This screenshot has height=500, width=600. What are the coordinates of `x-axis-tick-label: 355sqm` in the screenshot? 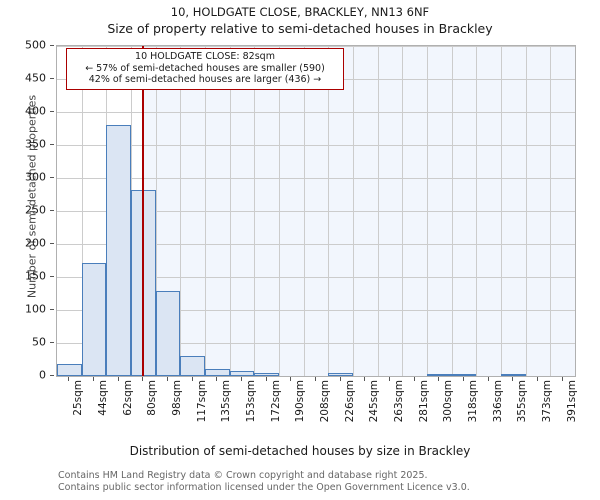 It's located at (522, 401).